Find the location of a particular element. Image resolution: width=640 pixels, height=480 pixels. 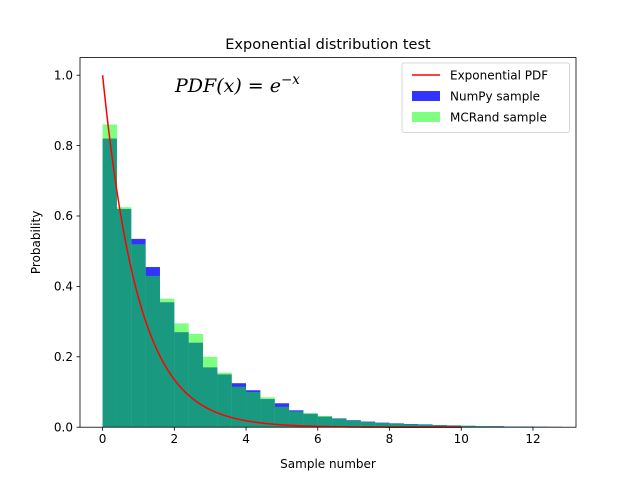

legend-numpy-swatch is located at coordinates (426, 96).